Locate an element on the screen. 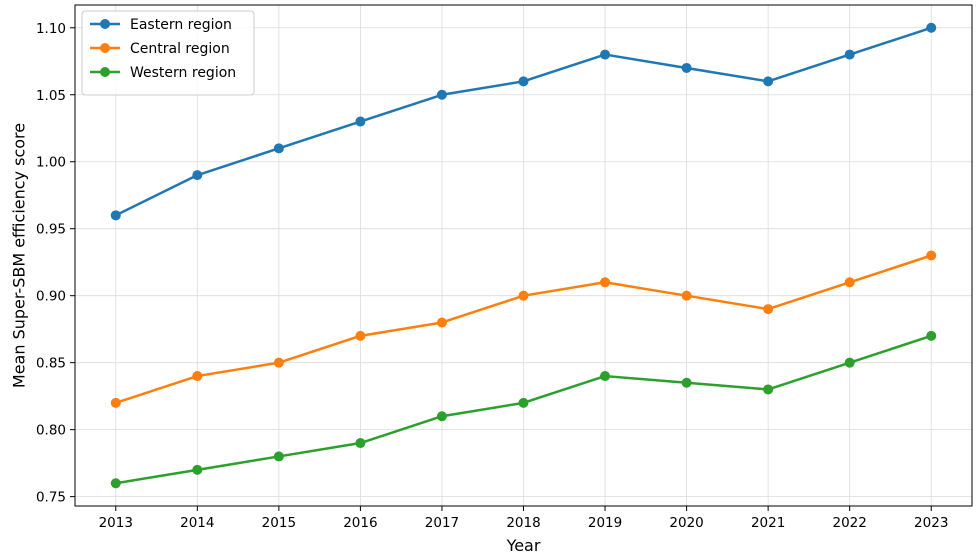 The width and height of the screenshot is (976, 559). x-tick-label: 2020 is located at coordinates (686, 523).